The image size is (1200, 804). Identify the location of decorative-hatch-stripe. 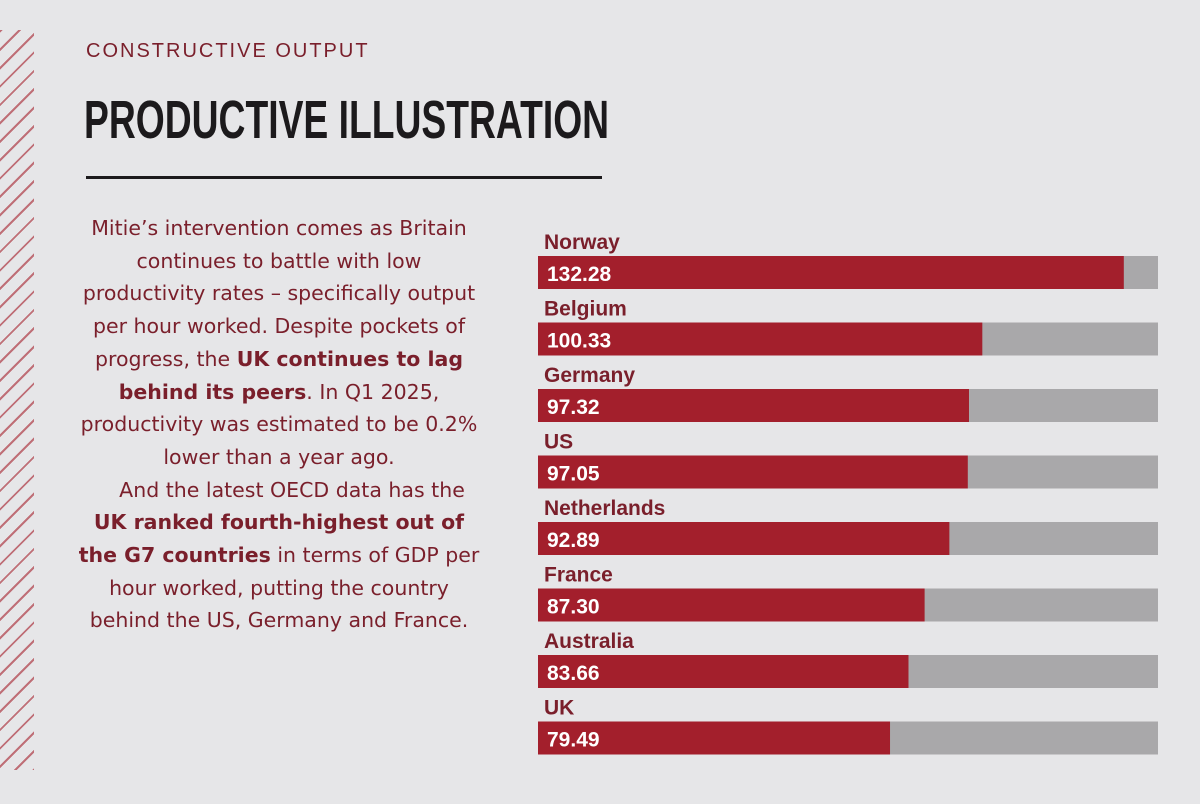
(17, 400).